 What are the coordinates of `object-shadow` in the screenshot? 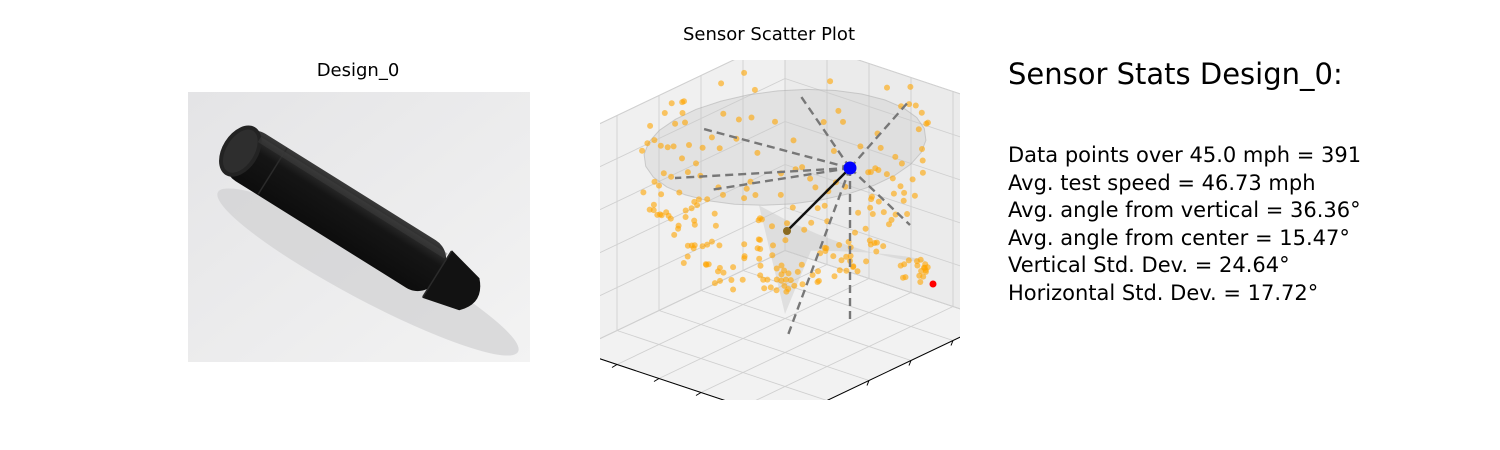 It's located at (368, 272).